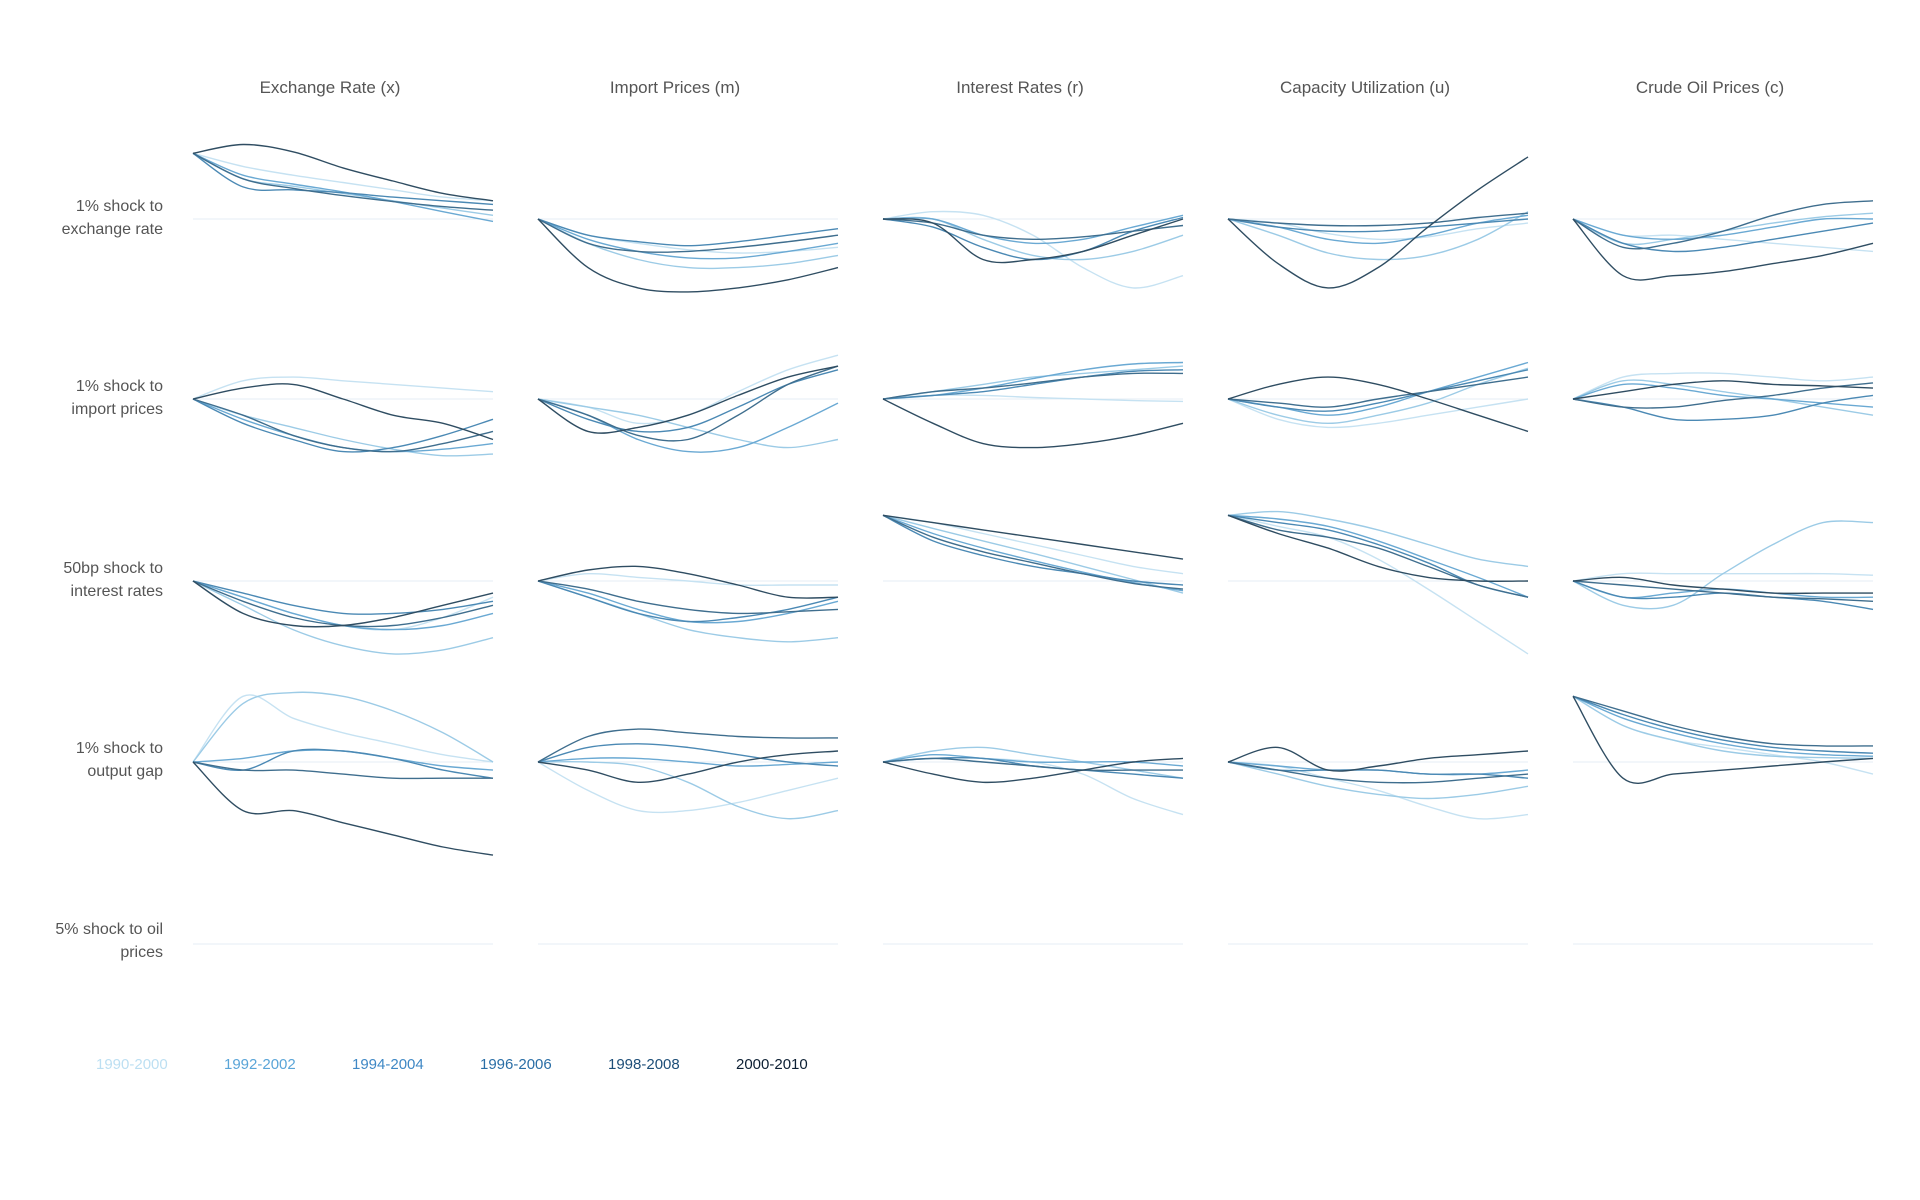 This screenshot has width=1920, height=1200. Describe the element at coordinates (116, 591) in the screenshot. I see `row-label-line: interest rates` at that location.